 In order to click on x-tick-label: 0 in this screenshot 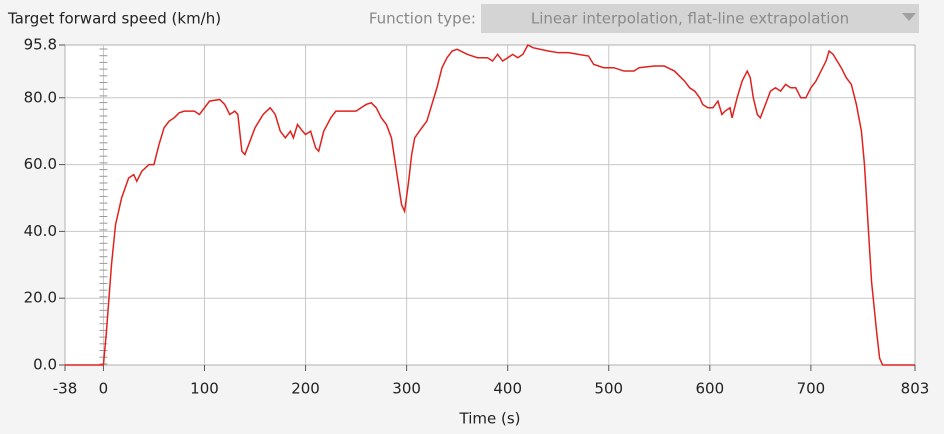, I will do `click(104, 389)`.